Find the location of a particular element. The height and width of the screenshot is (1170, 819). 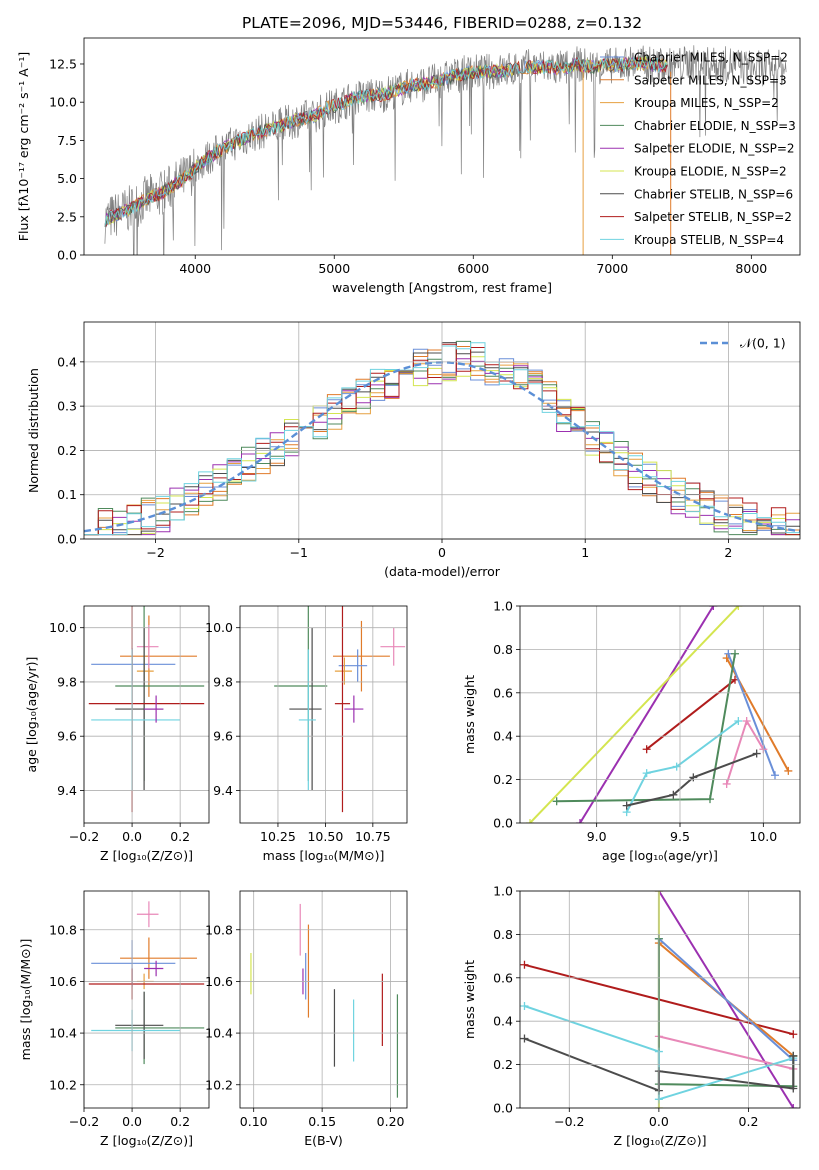

legend-entry: 𝒩(0, 1) is located at coordinates (763, 343).